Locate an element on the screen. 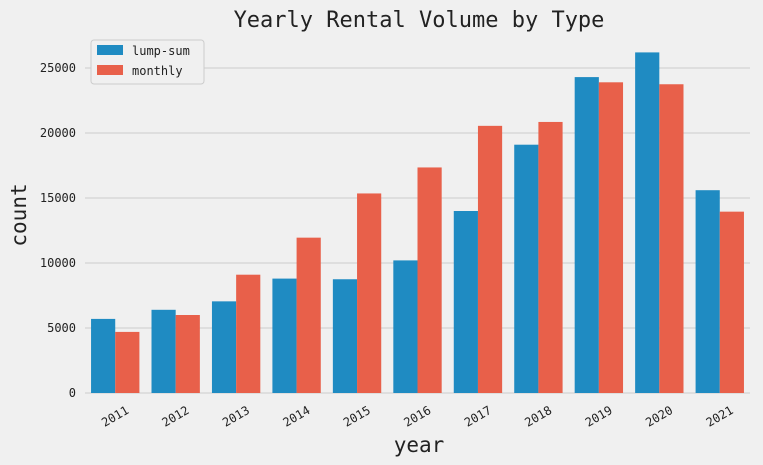  legend-swatch-lump-sum is located at coordinates (110, 50).